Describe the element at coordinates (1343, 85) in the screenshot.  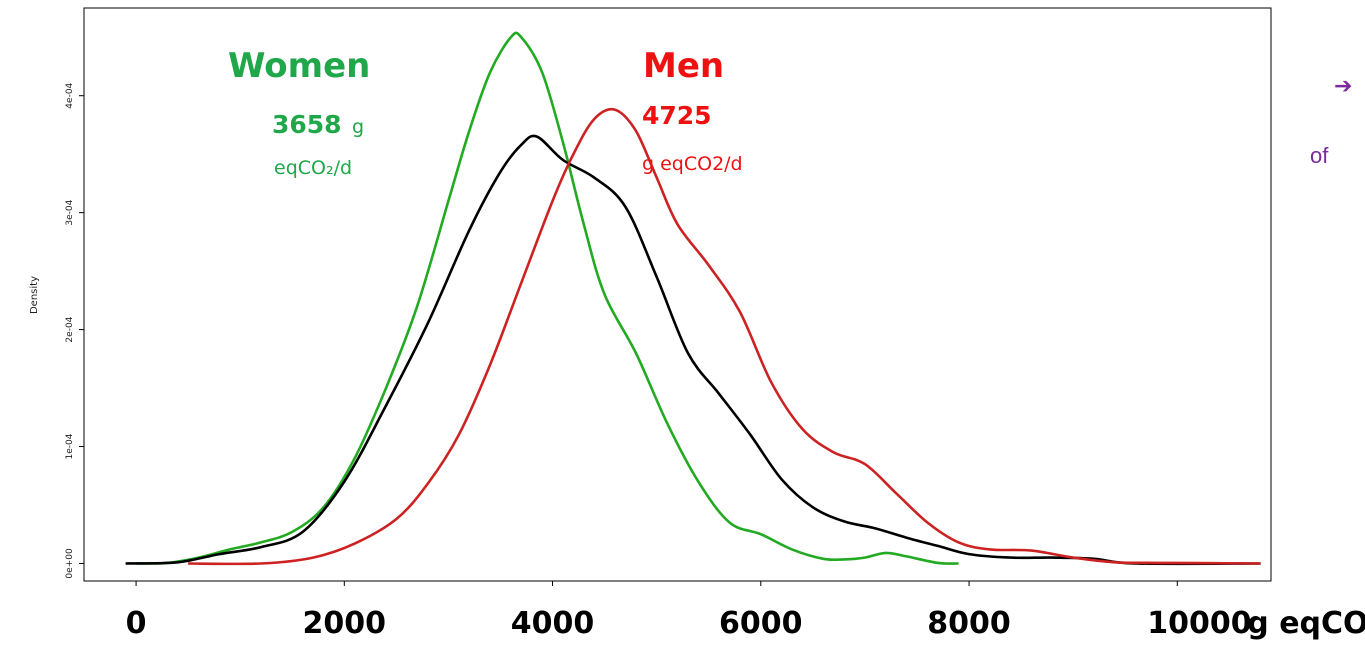
I see `side-arrow: ➔` at that location.